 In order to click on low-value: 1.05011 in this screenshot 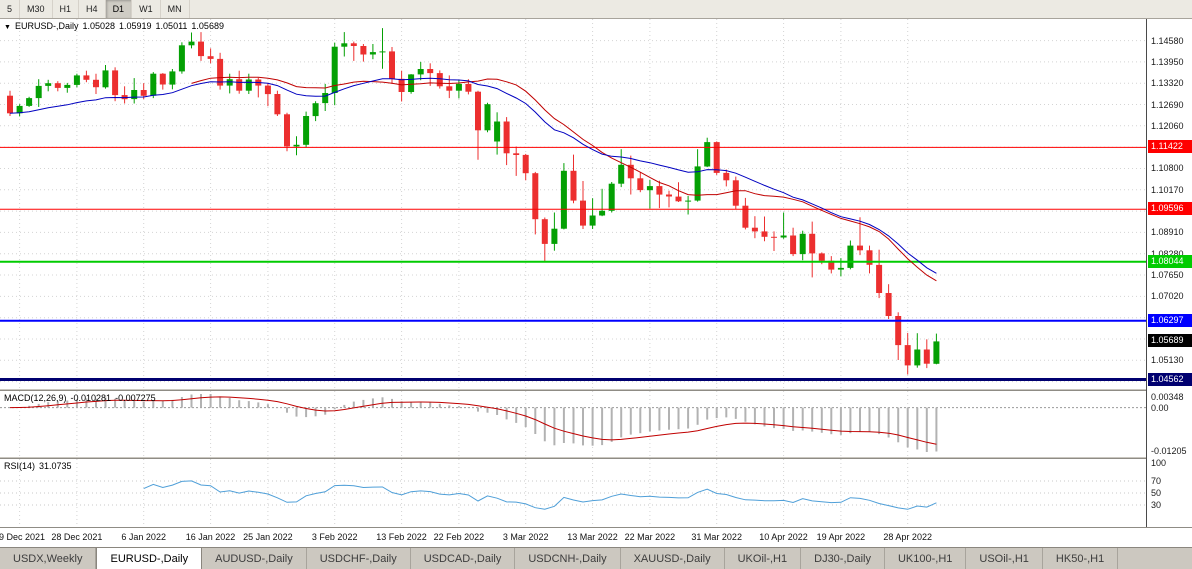, I will do `click(171, 26)`.